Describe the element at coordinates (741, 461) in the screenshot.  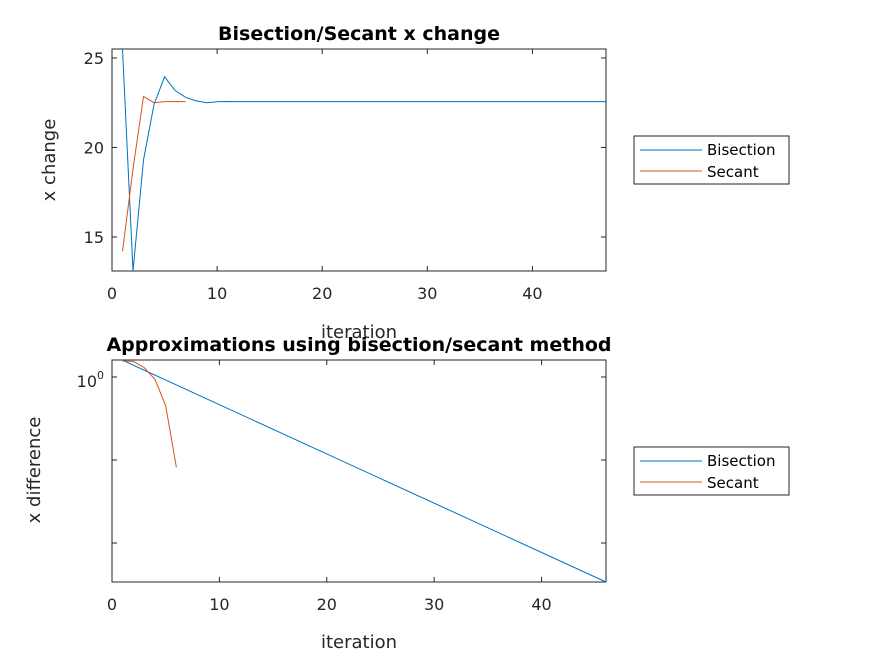
I see `chart-2-legend-label-bisection: Bisection` at that location.